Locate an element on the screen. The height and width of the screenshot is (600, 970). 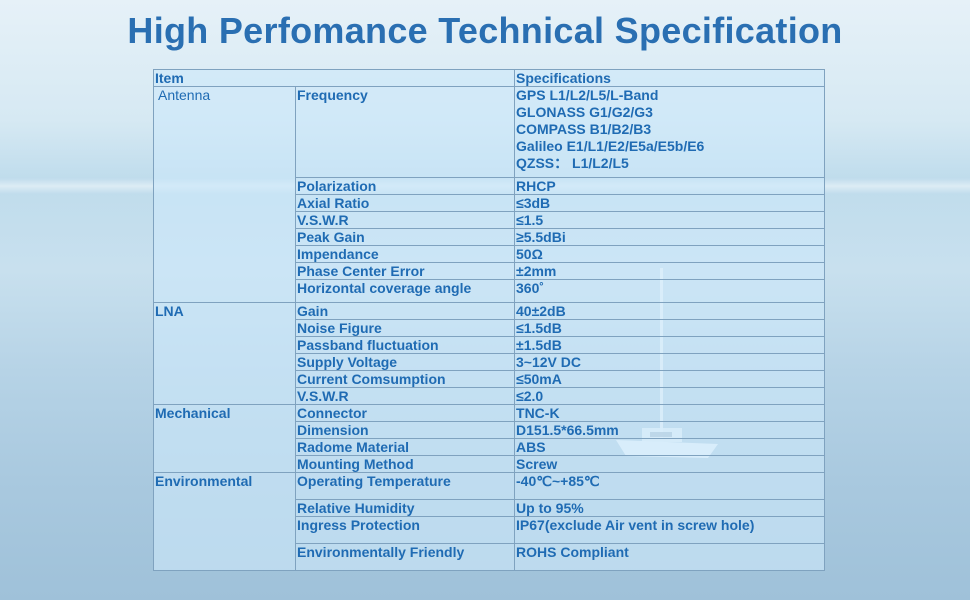
param-value: 3~12V DC is located at coordinates (670, 362).